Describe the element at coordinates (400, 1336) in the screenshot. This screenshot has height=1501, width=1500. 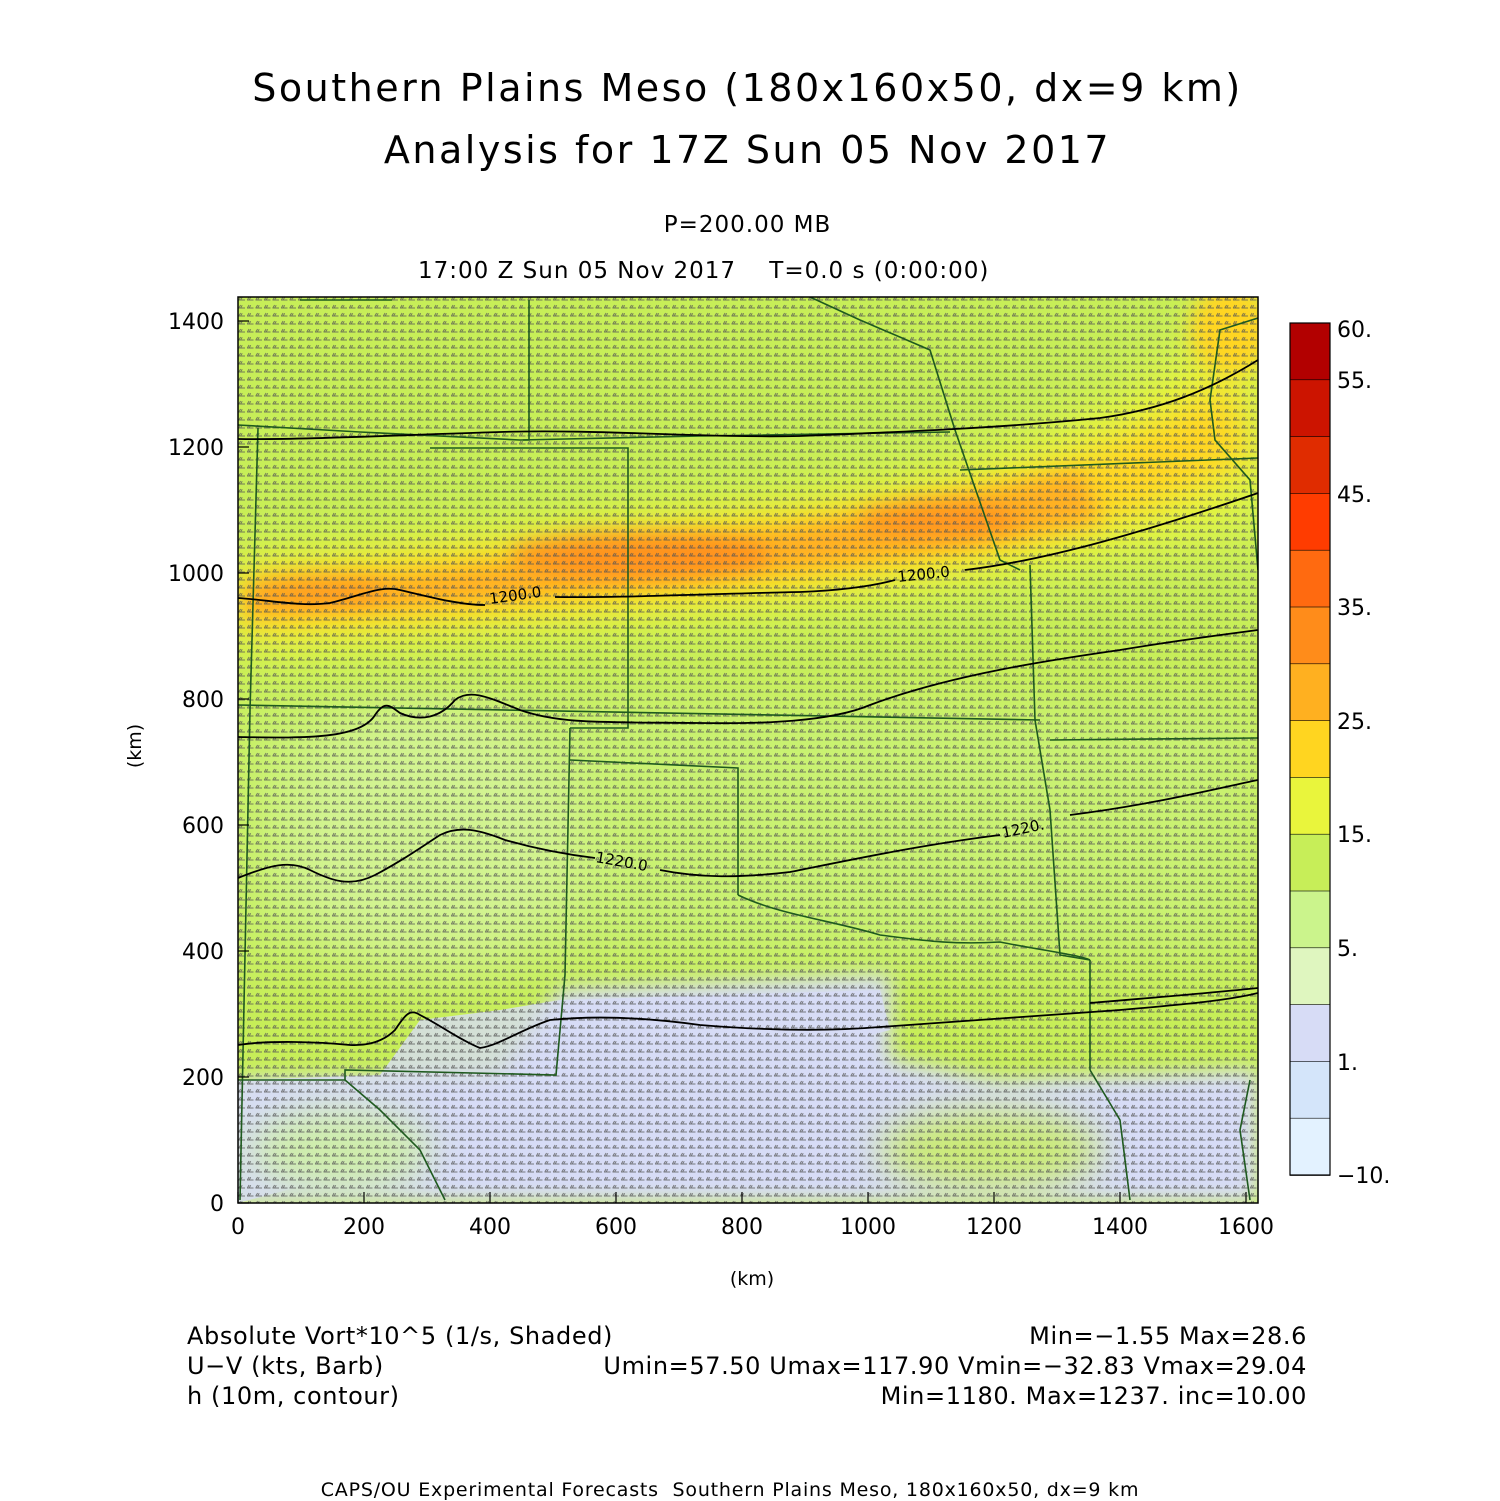
I see `field-desc-vorticity: Absolute Vort*10^5 (1/s, Shaded)` at that location.